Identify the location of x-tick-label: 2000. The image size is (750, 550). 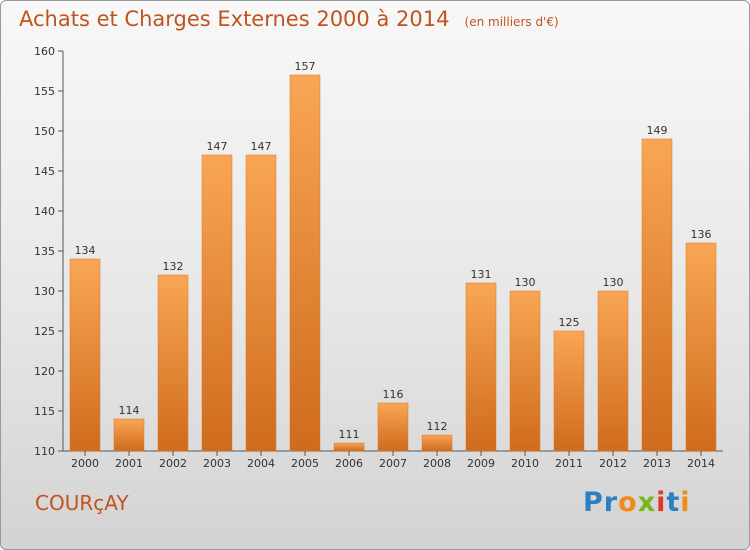
(85, 463).